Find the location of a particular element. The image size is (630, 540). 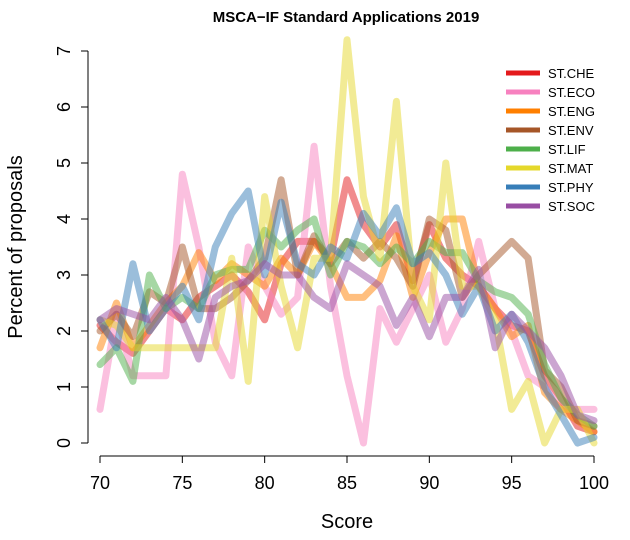

y-tick-label: 3 is located at coordinates (64, 275).